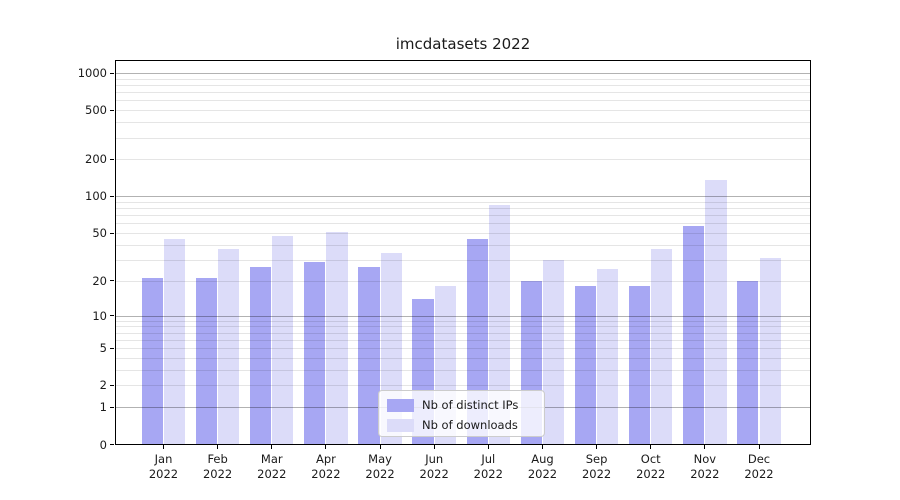 The height and width of the screenshot is (500, 900). Describe the element at coordinates (434, 466) in the screenshot. I see `x-axis-tick-label: Jun 2022` at that location.